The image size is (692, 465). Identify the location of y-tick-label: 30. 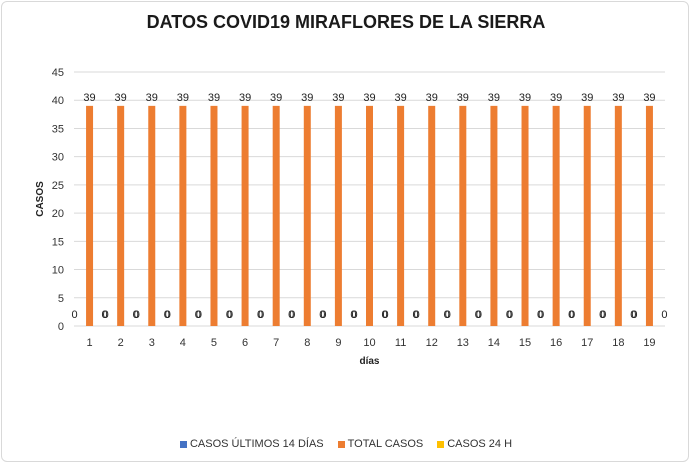
(58, 158).